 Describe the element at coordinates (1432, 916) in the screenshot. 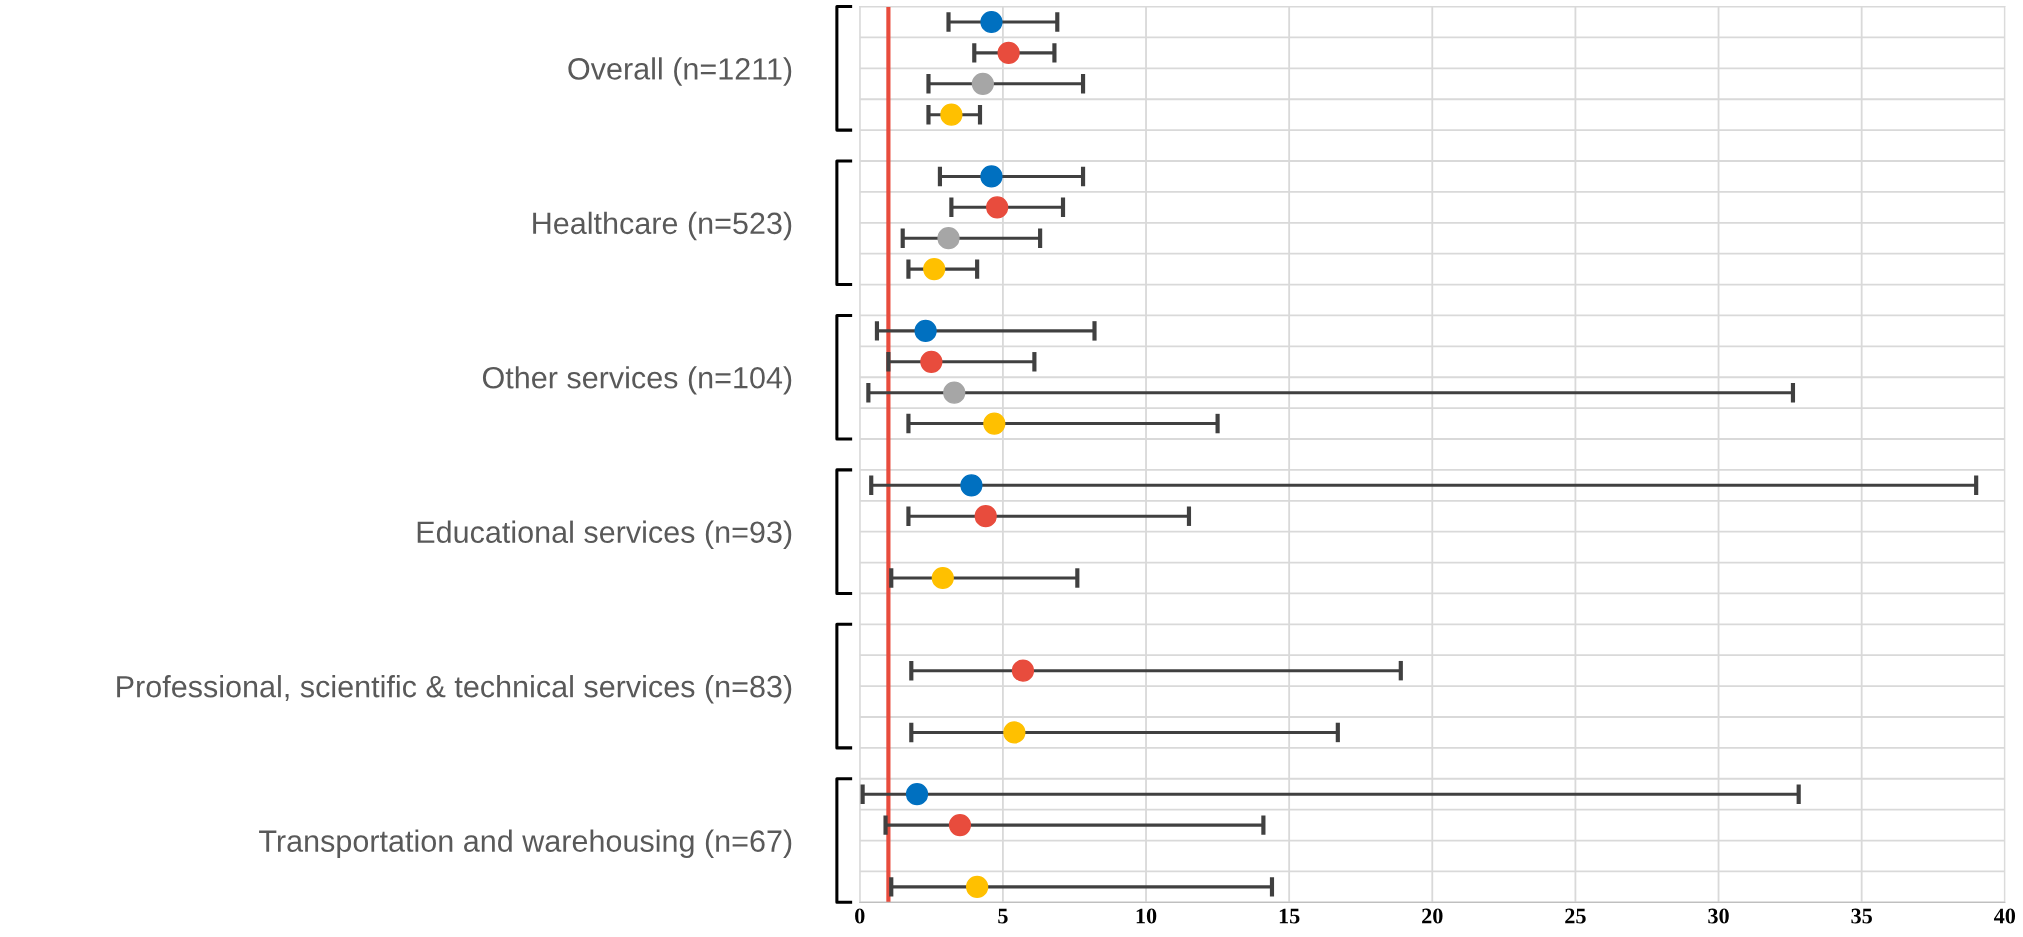

I see `x-tick-label: 20` at that location.